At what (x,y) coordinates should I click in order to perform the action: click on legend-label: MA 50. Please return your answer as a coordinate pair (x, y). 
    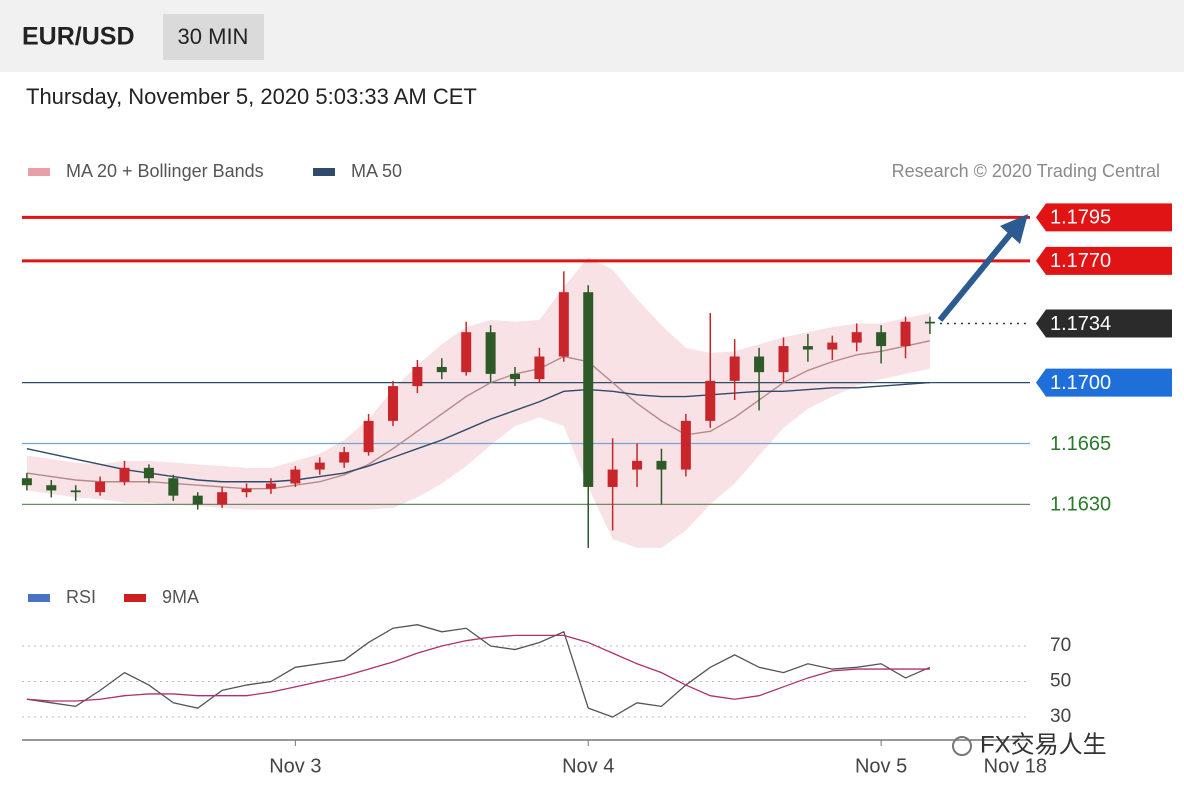
    Looking at the image, I should click on (376, 171).